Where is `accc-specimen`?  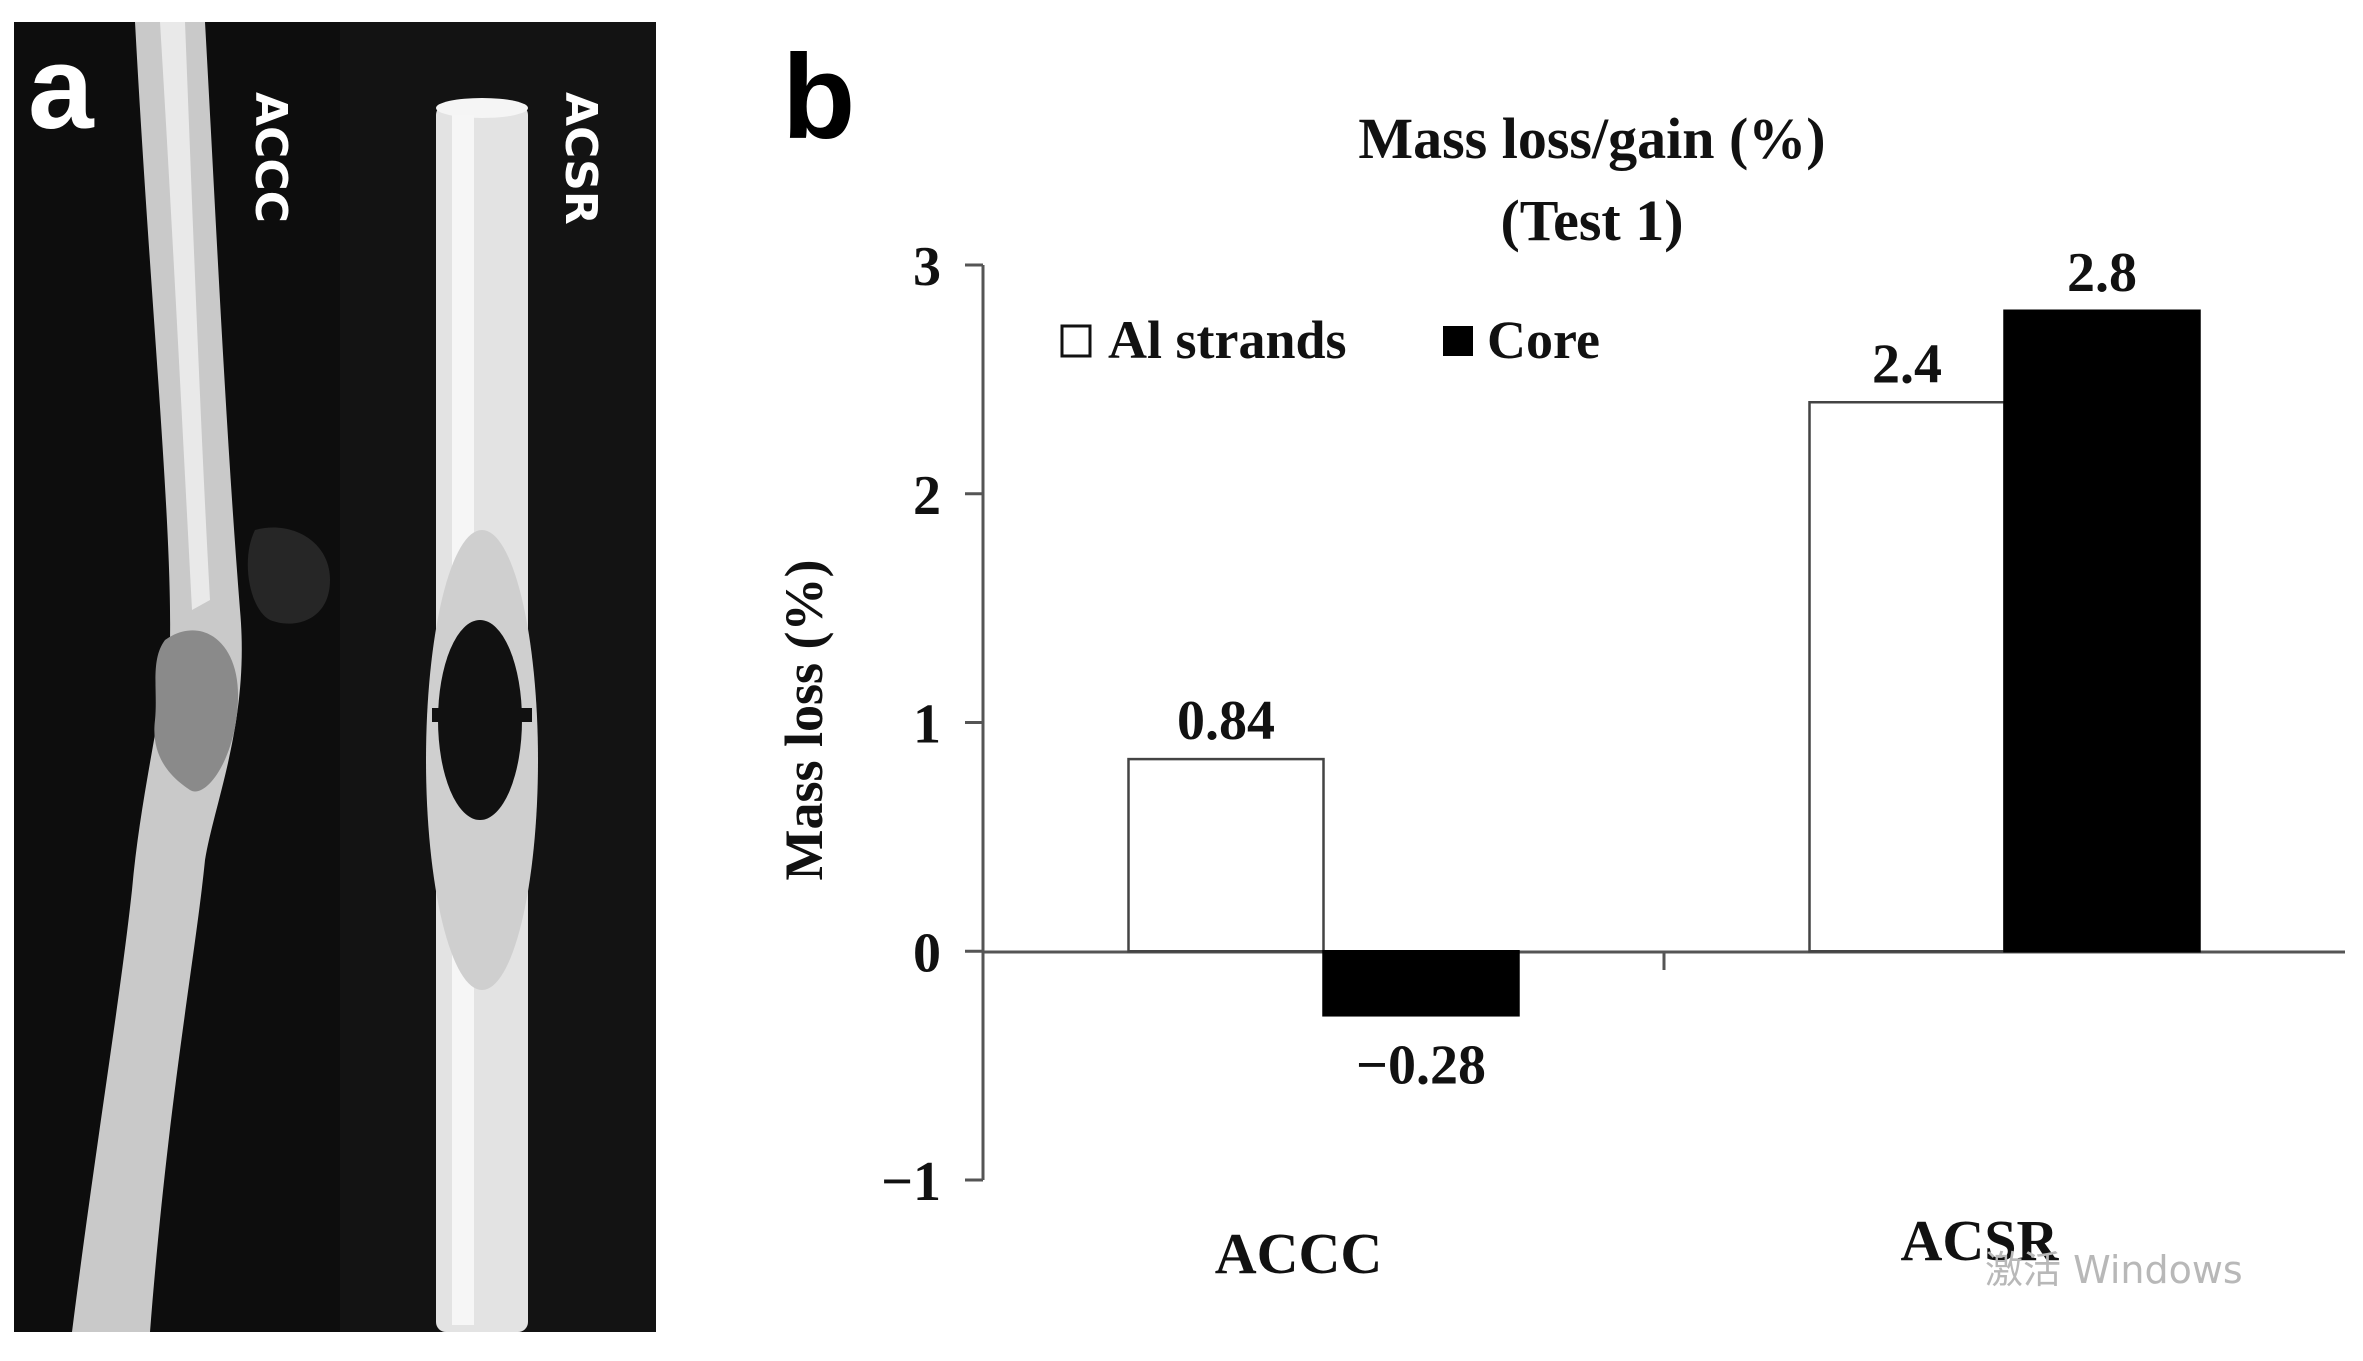
accc-specimen is located at coordinates (157, 677).